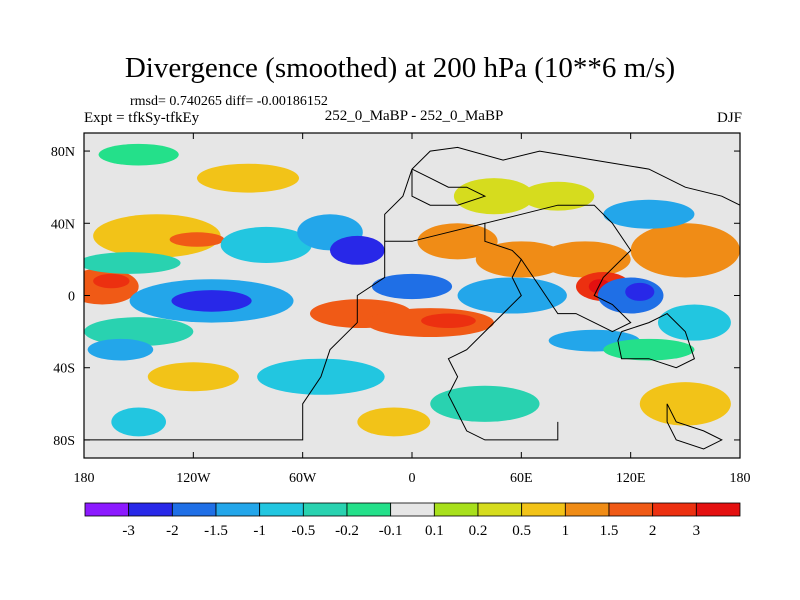 This screenshot has width=800, height=600. Describe the element at coordinates (631, 478) in the screenshot. I see `x-tick-label-5: 120E` at that location.